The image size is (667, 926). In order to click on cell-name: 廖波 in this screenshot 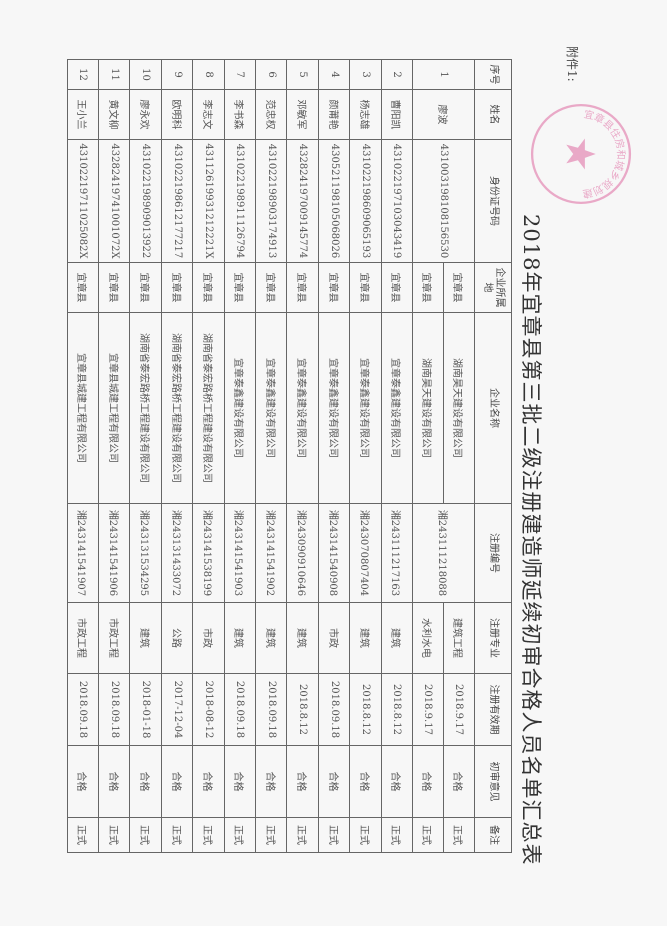, I will do `click(443, 114)`.